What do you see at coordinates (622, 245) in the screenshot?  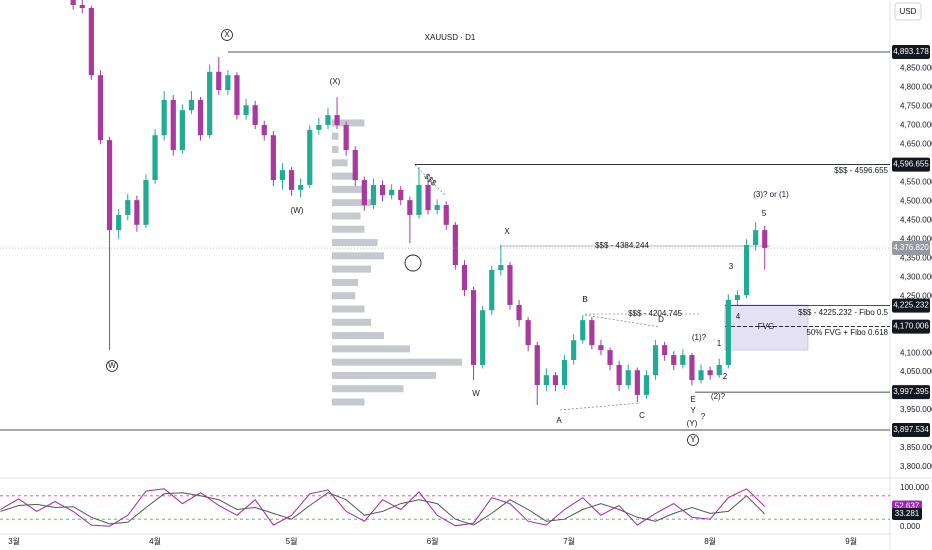 I see `annotation: $$$ - 4384.244` at bounding box center [622, 245].